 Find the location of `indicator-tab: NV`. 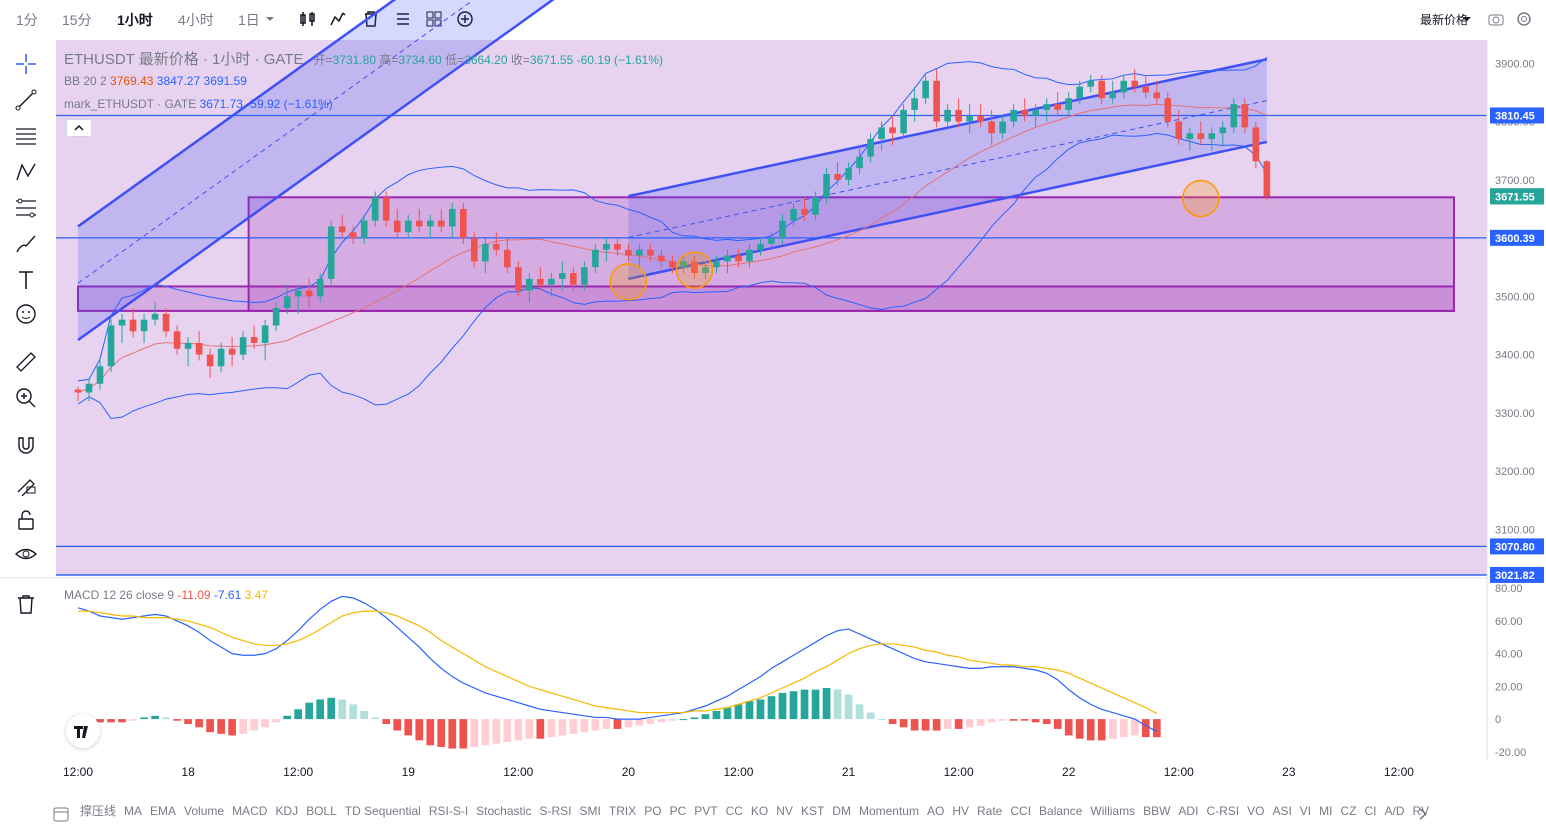

indicator-tab: NV is located at coordinates (784, 811).